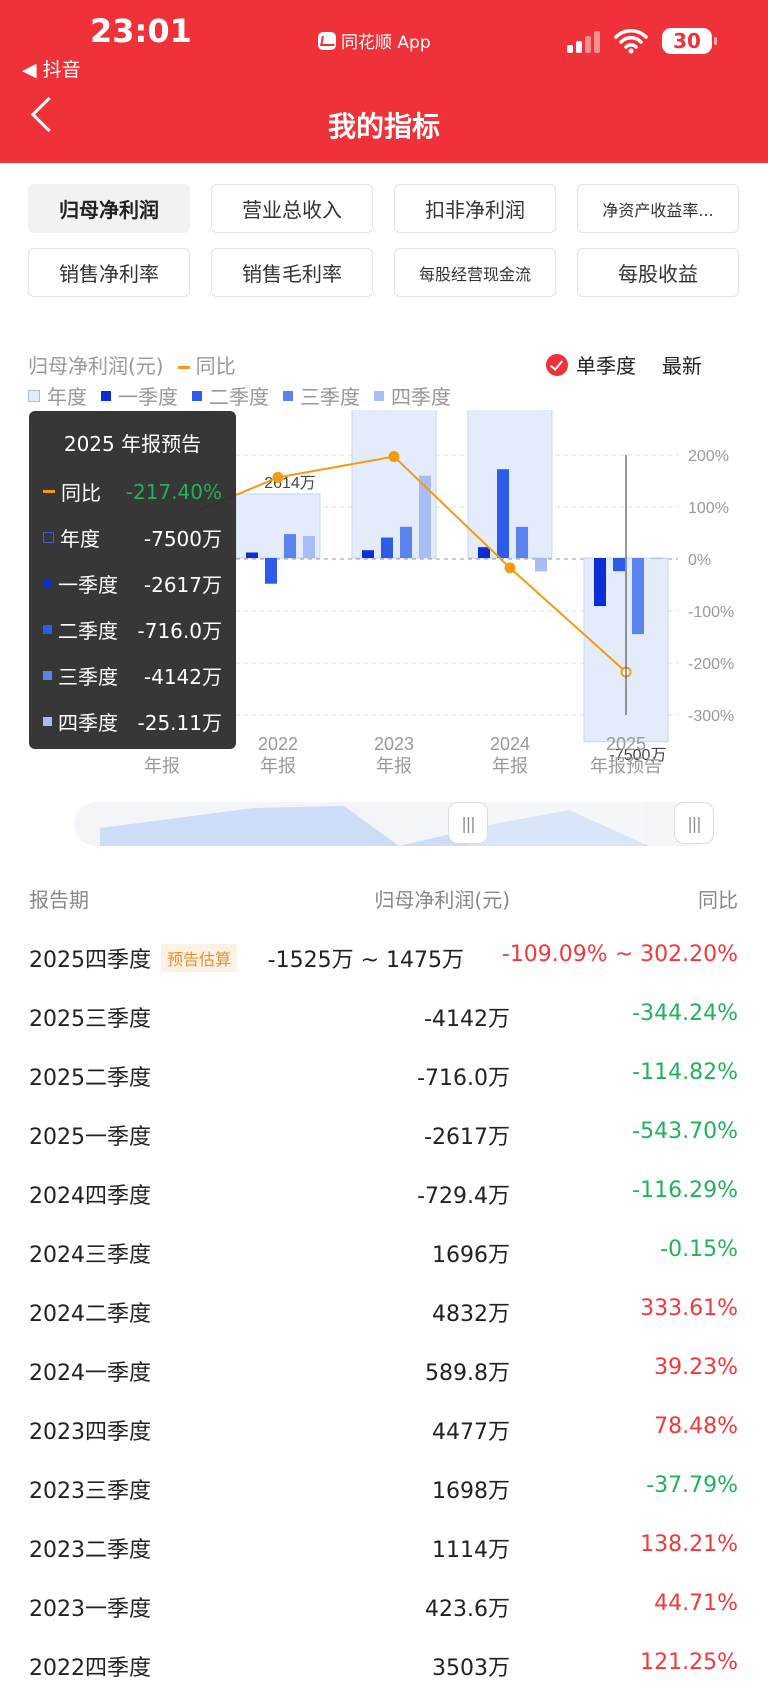 This screenshot has height=1695, width=768. I want to click on legend-item: 四季度, so click(412, 395).